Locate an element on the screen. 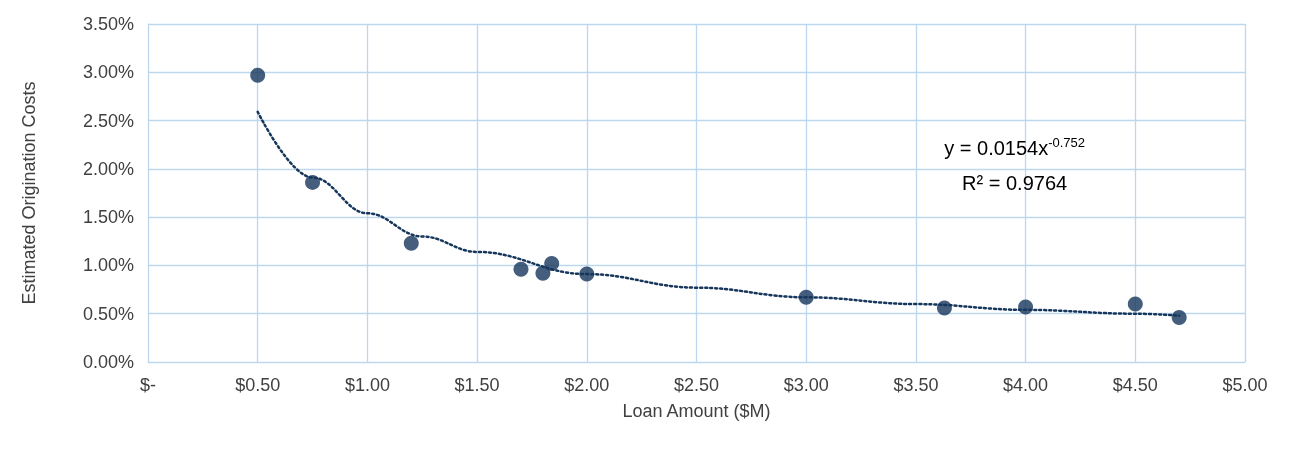 The height and width of the screenshot is (454, 1290). y-tick-label: 1.50% is located at coordinates (108, 217).